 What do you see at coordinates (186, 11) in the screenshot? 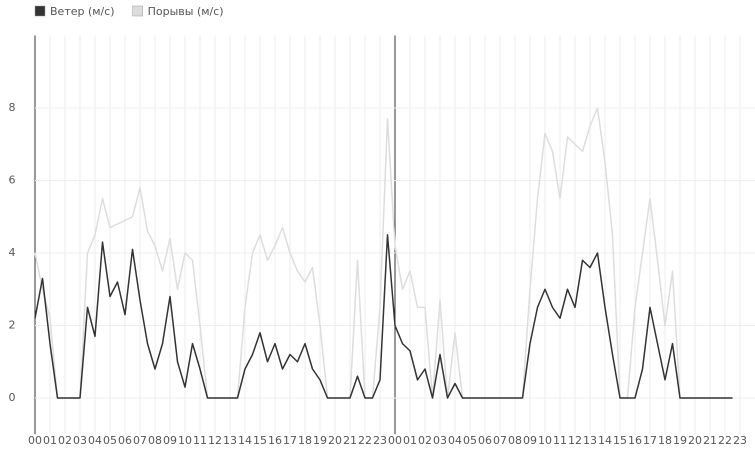
I see `legend-label: Порывы (м/с)` at bounding box center [186, 11].